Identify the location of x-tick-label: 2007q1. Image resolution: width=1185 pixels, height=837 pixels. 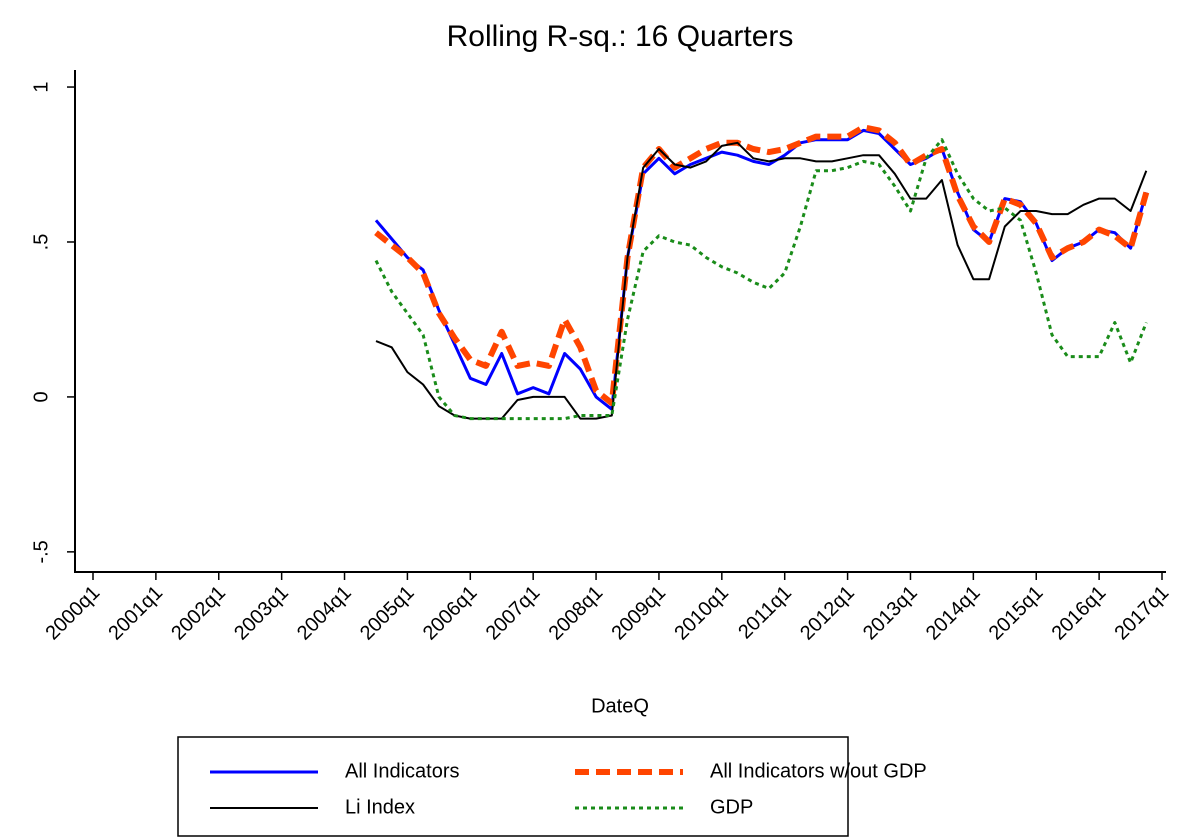
(513, 613).